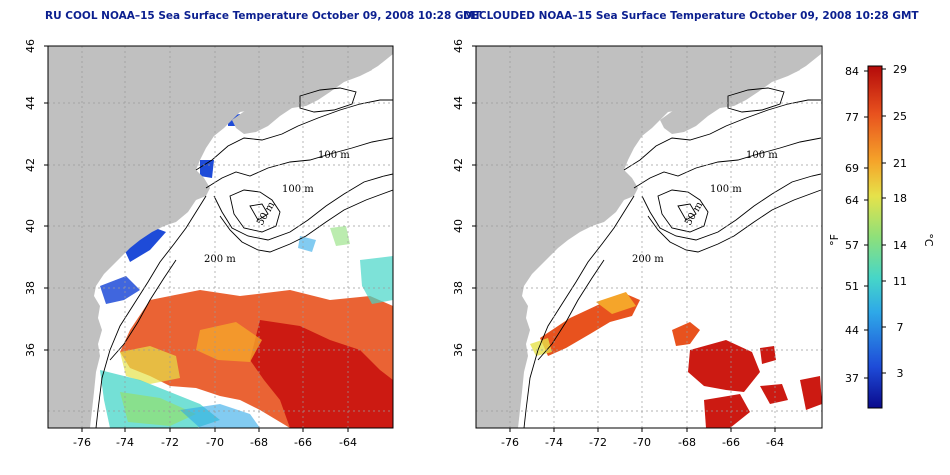 The width and height of the screenshot is (950, 475). Describe the element at coordinates (900, 373) in the screenshot. I see `colorbar-c-tick-label: 3` at that location.